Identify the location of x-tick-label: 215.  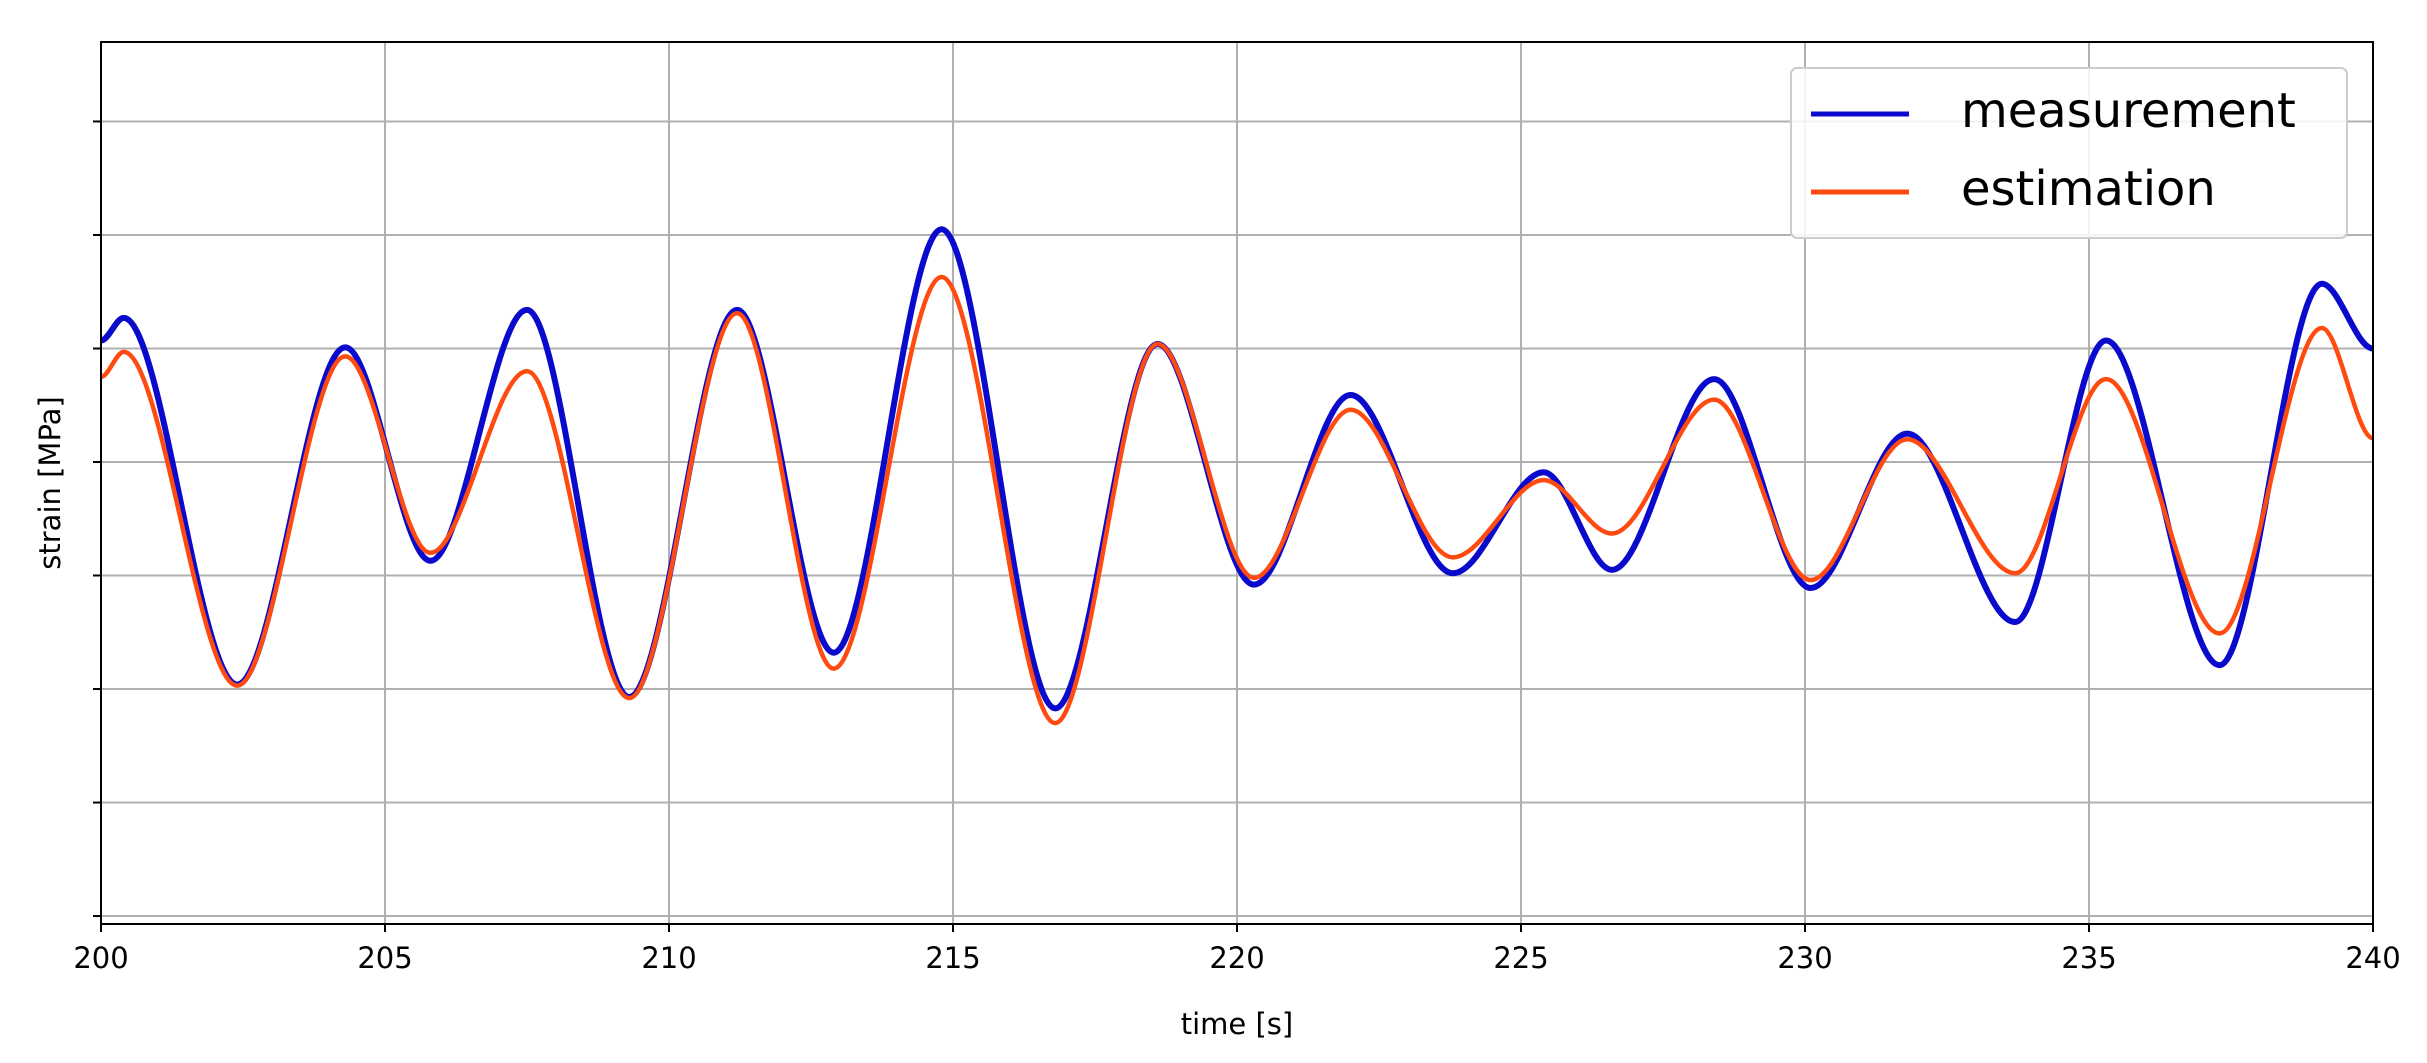
(952, 958).